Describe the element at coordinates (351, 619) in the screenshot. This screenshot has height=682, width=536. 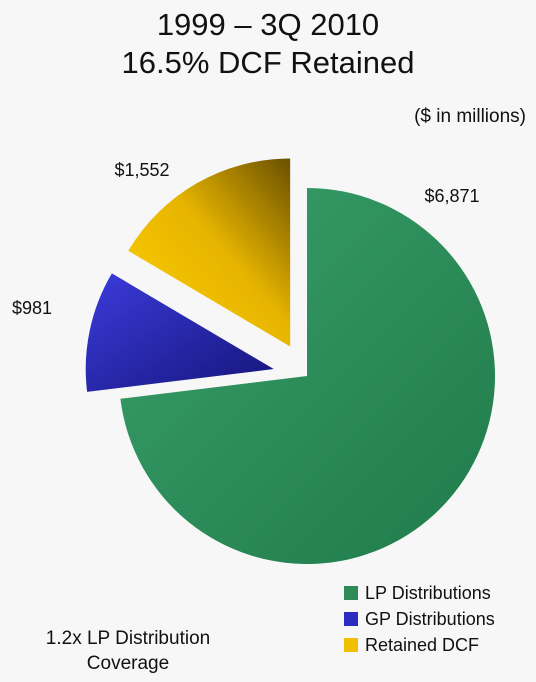
I see `legend-swatch-gp` at that location.